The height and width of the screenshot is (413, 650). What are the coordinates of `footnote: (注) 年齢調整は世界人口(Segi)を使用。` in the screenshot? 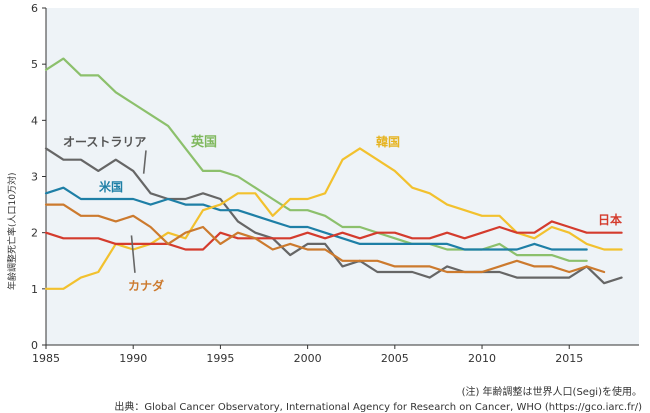 It's located at (551, 392).